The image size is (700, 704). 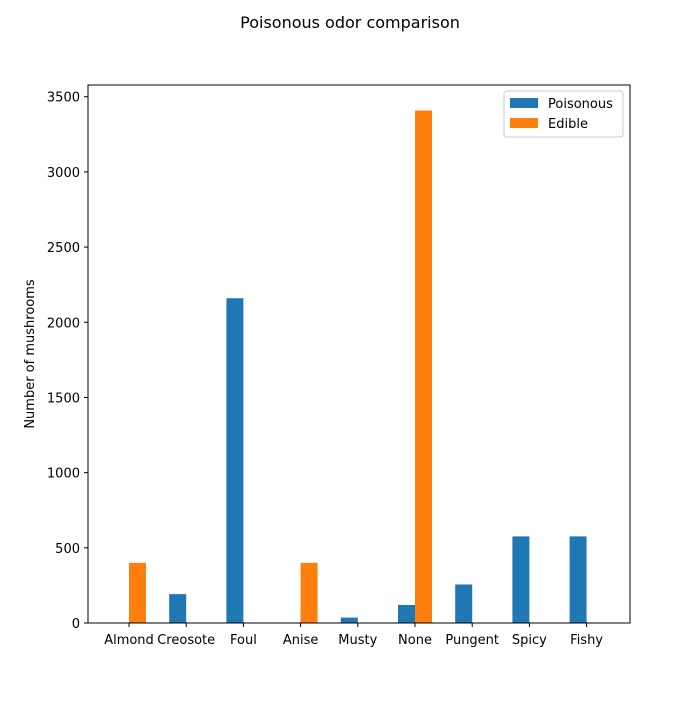 I want to click on x-tick-label-almond: Almond, so click(x=129, y=640).